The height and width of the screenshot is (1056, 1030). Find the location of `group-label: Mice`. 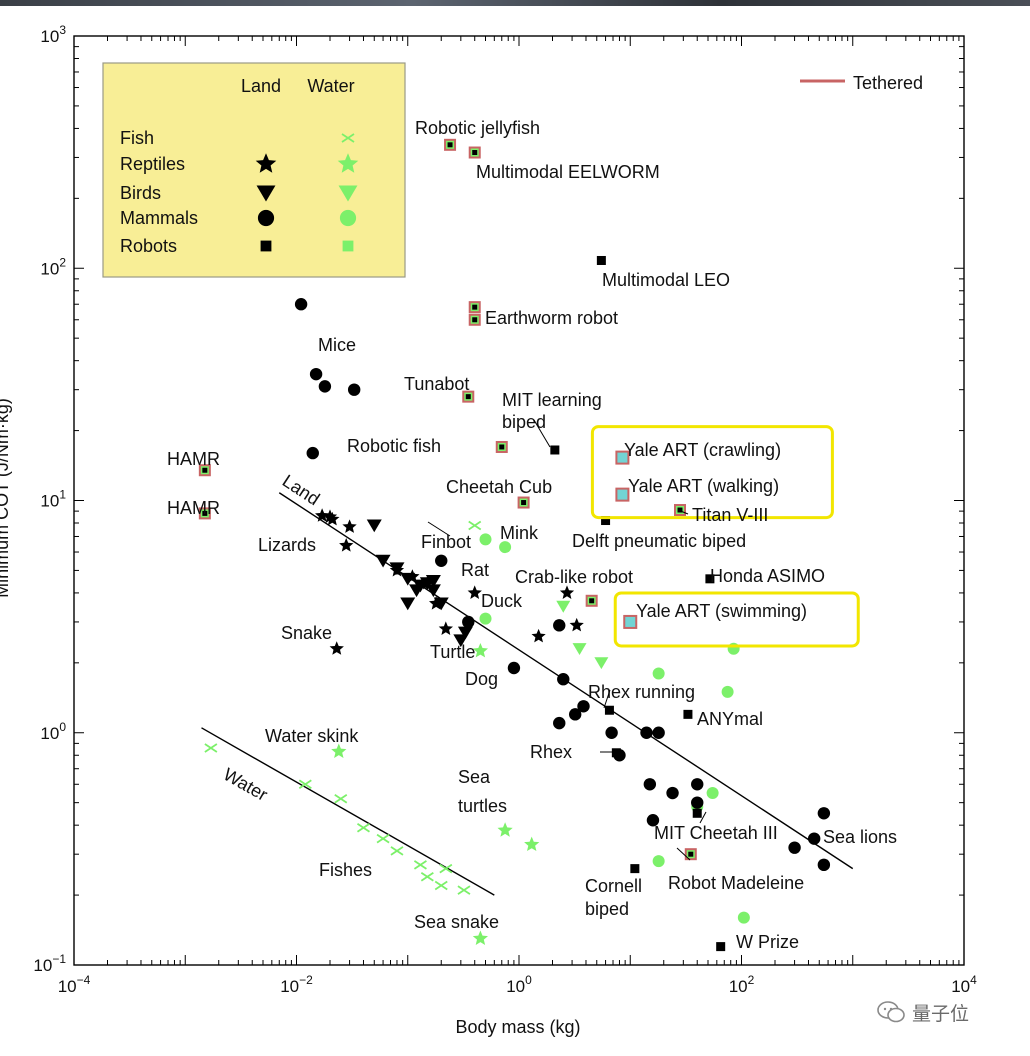

group-label: Mice is located at coordinates (337, 345).